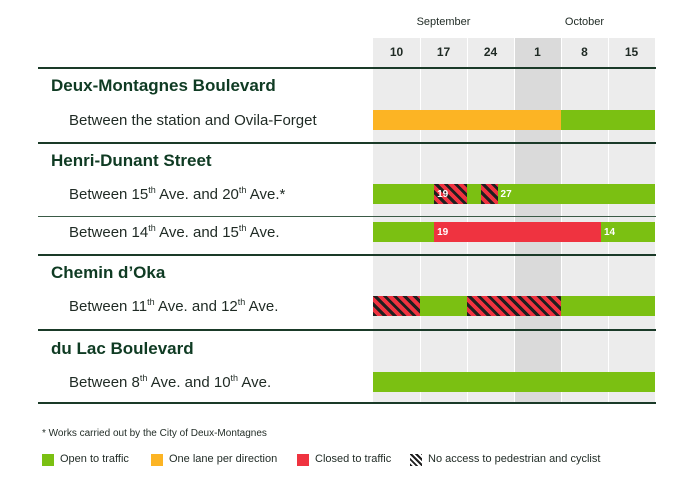 This screenshot has height=491, width=696. What do you see at coordinates (347, 216) in the screenshot?
I see `segment-rule` at bounding box center [347, 216].